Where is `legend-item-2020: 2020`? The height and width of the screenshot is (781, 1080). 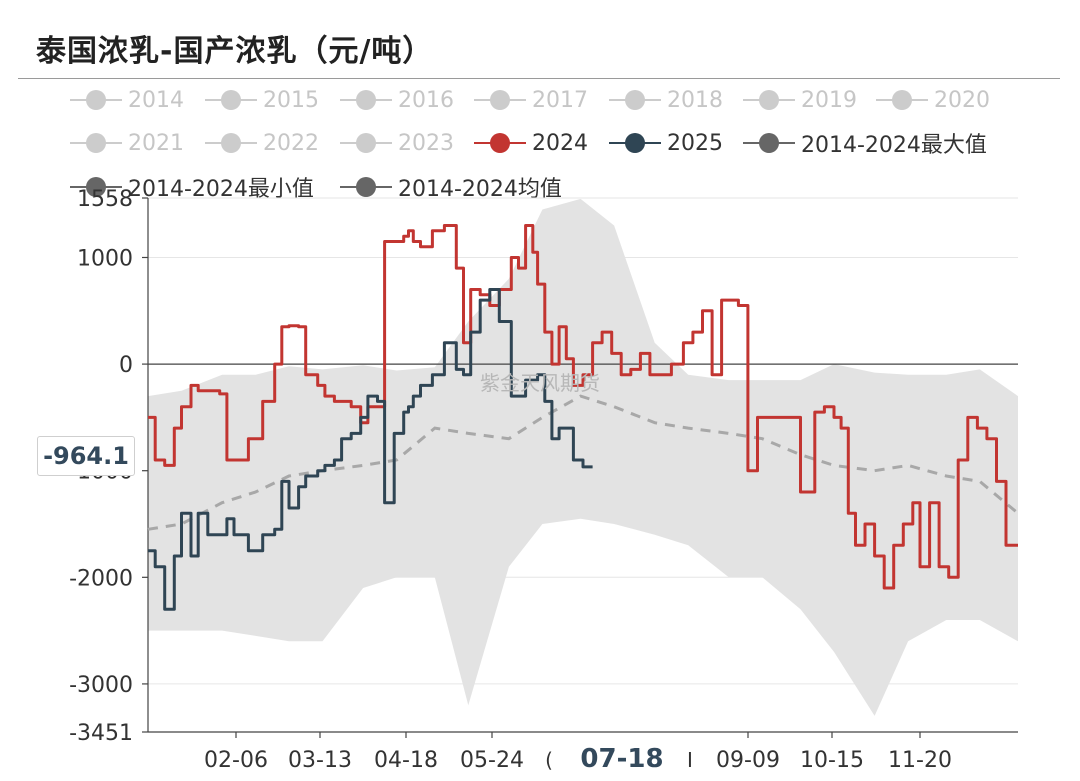 legend-item-2020: 2020 is located at coordinates (933, 100).